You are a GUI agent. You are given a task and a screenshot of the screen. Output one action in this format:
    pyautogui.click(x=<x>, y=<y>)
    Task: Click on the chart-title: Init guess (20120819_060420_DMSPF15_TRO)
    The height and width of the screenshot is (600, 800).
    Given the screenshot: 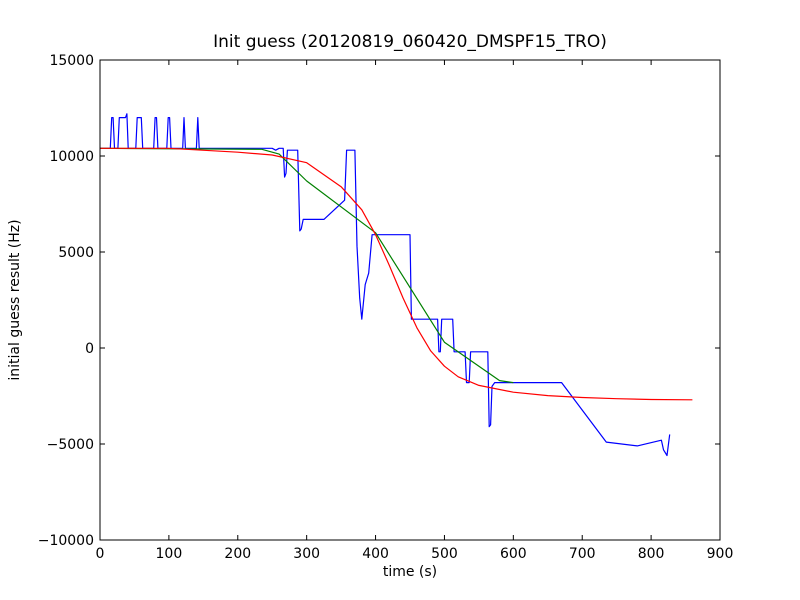 What is the action you would take?
    pyautogui.click(x=410, y=42)
    